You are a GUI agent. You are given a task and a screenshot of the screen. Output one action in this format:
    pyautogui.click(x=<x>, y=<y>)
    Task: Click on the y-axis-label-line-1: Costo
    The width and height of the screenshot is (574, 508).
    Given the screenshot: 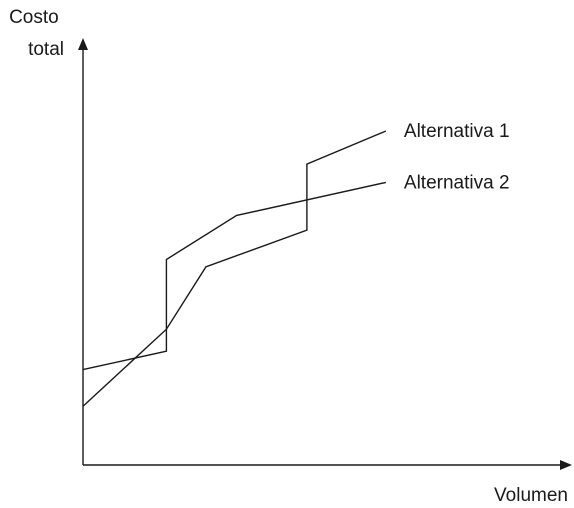 What is the action you would take?
    pyautogui.click(x=34, y=17)
    